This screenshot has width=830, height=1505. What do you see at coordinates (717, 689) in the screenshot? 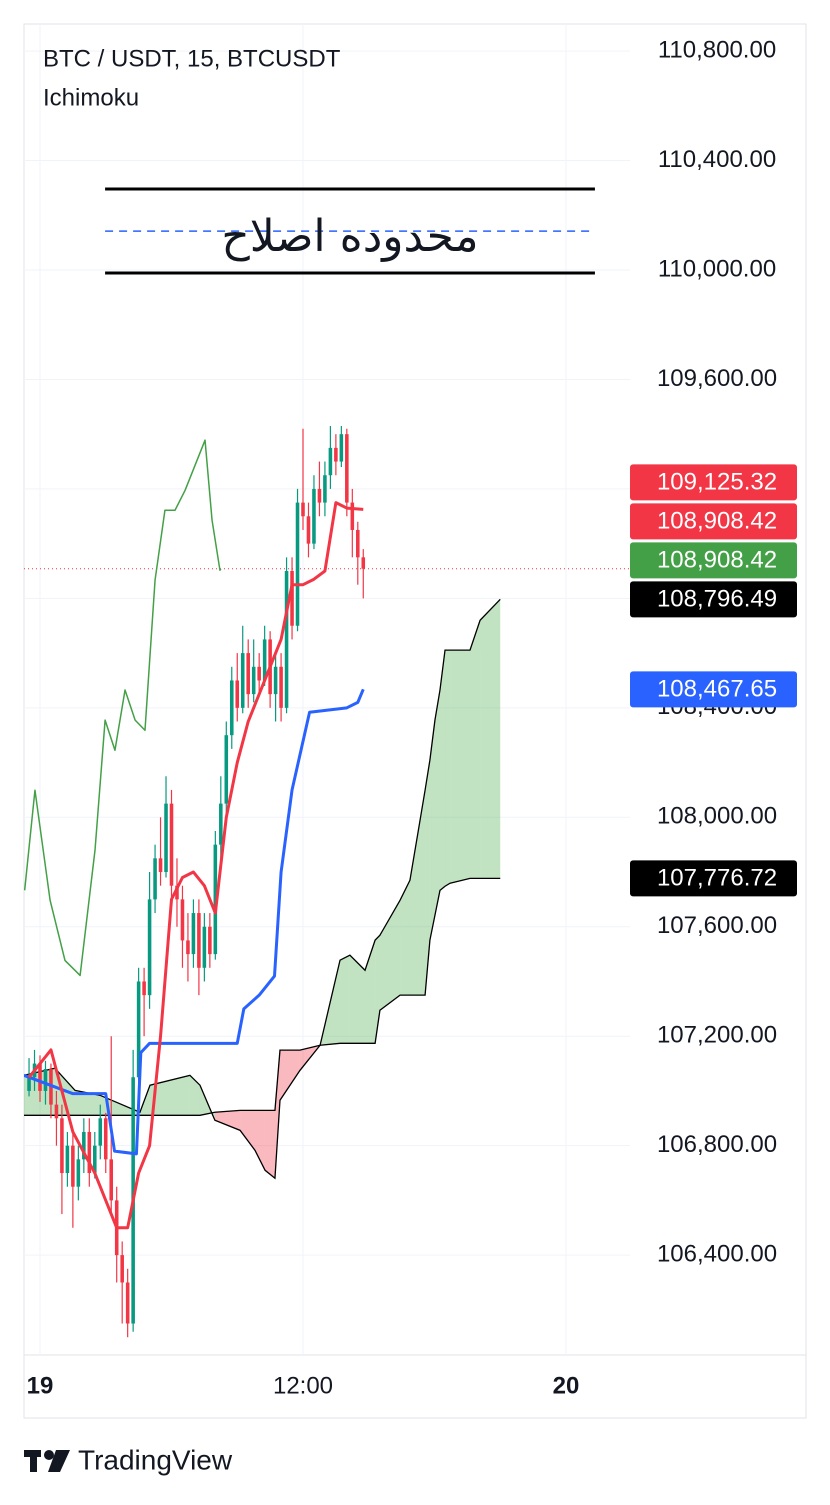
I see `price-label: 108,467.65` at bounding box center [717, 689].